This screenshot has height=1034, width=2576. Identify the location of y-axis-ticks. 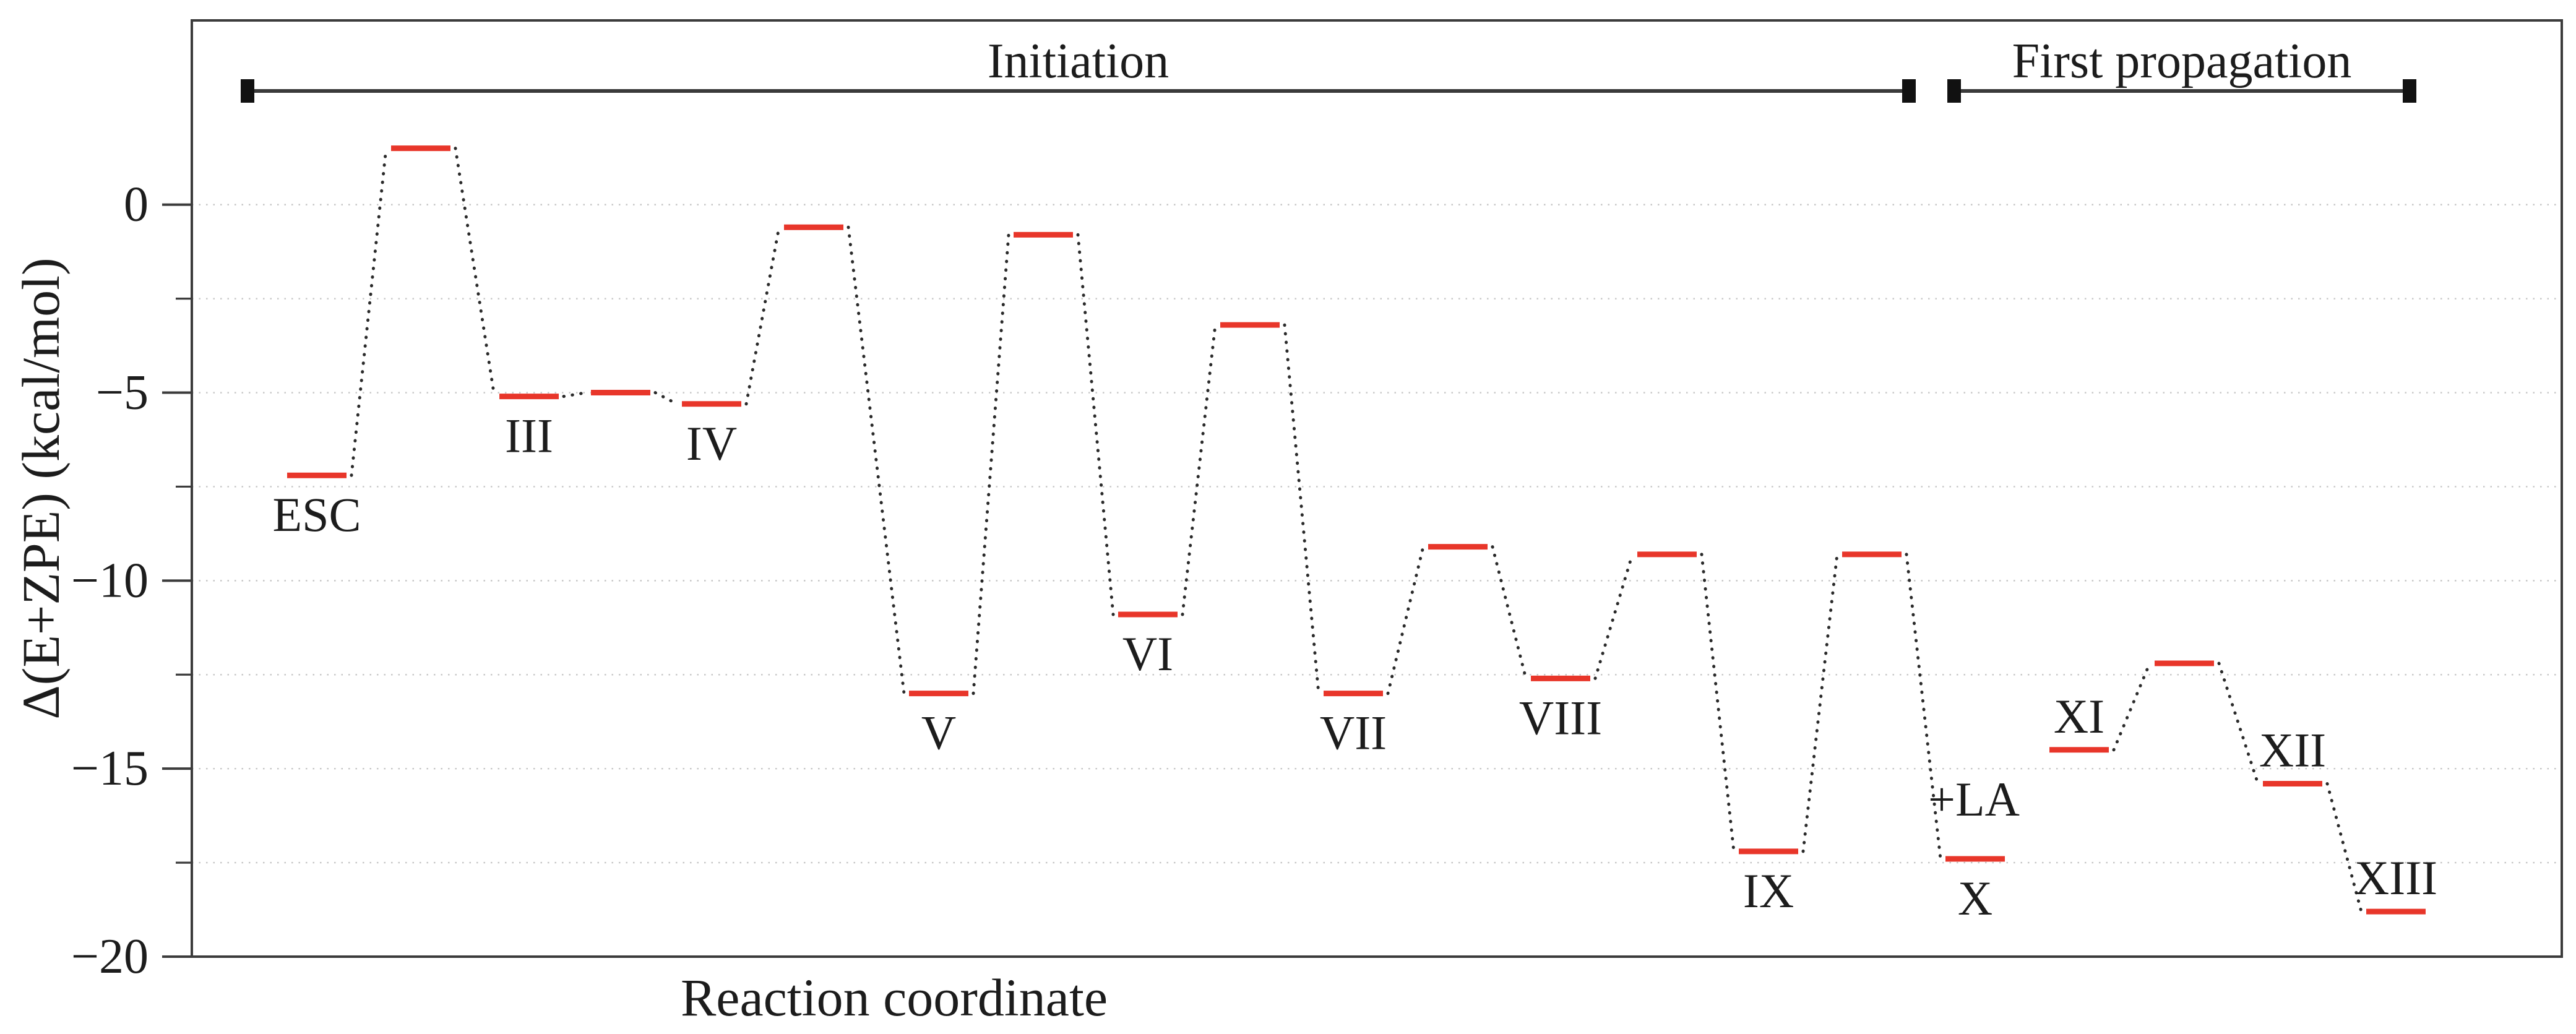
(177, 580).